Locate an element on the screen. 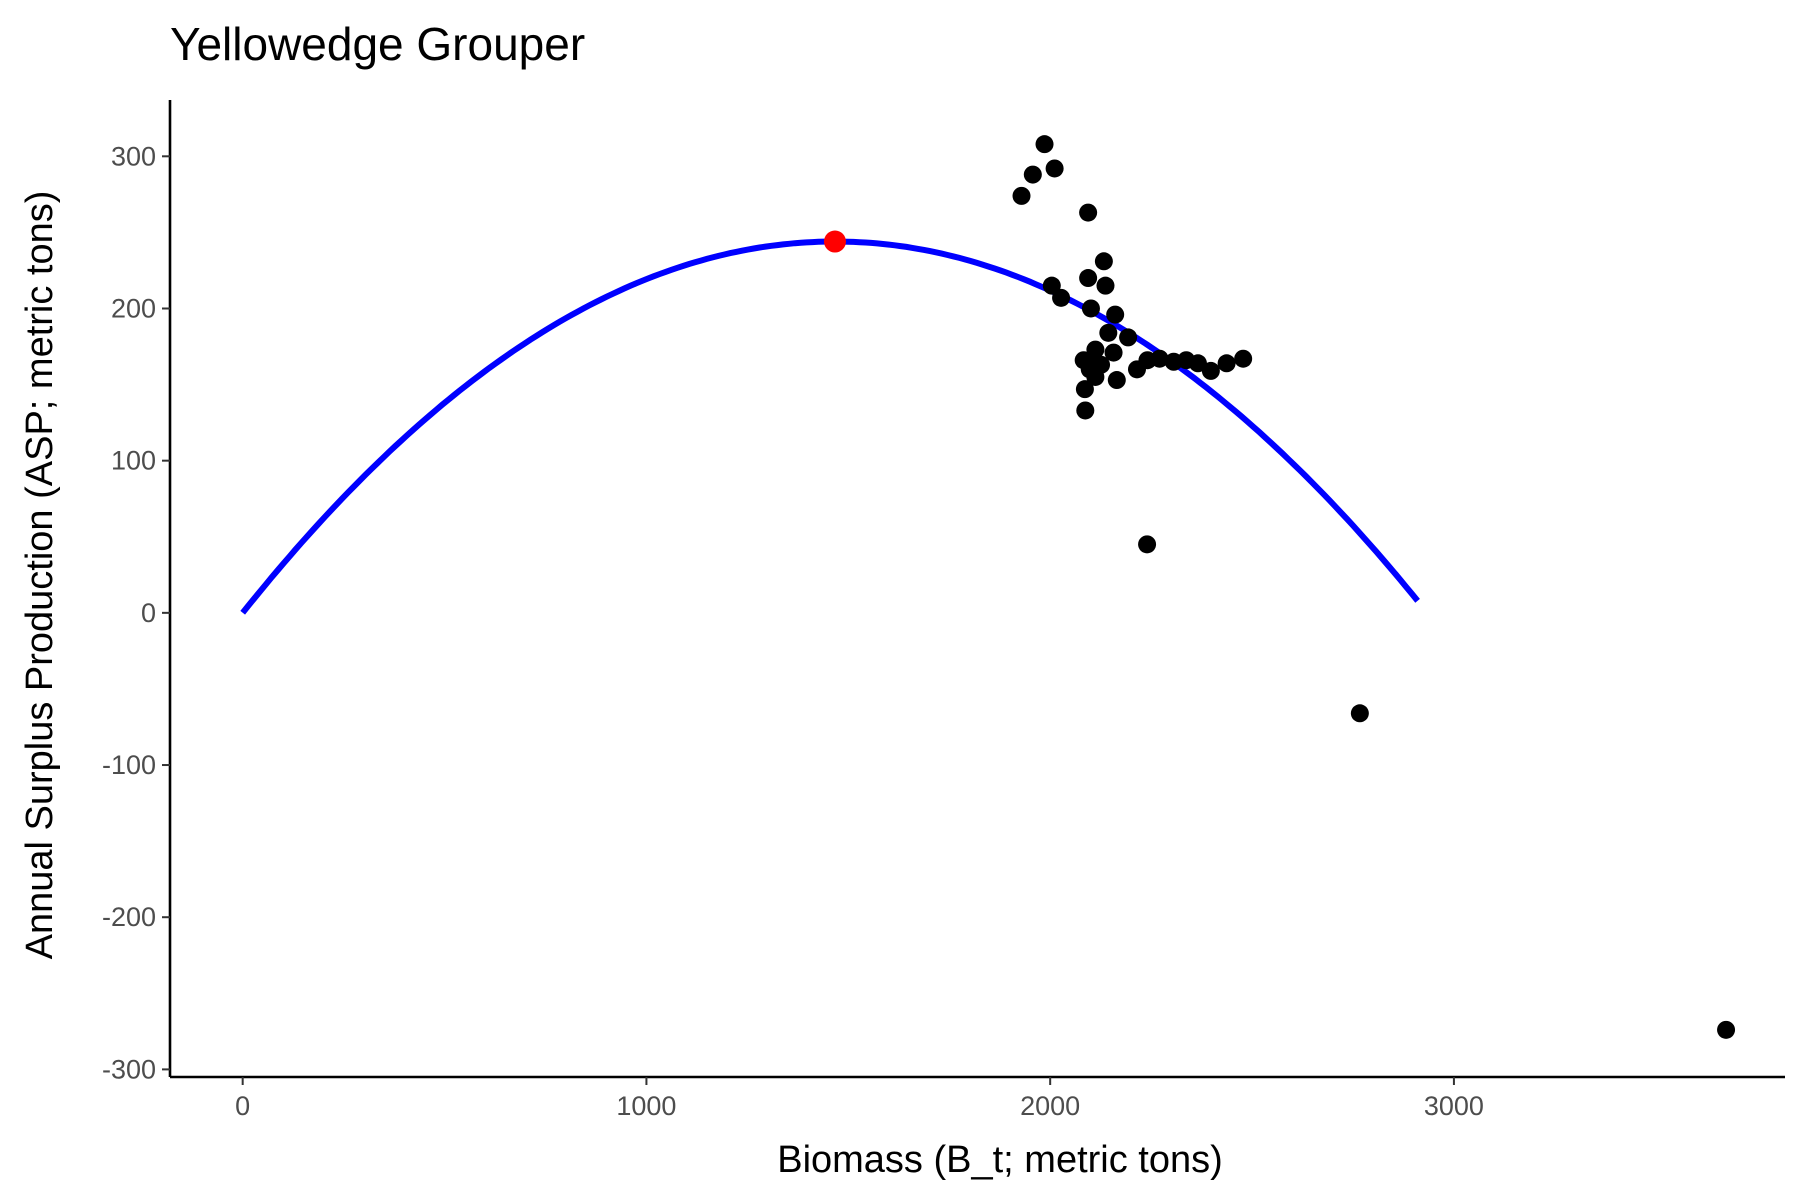  y-tick-label: 100 is located at coordinates (133, 461).